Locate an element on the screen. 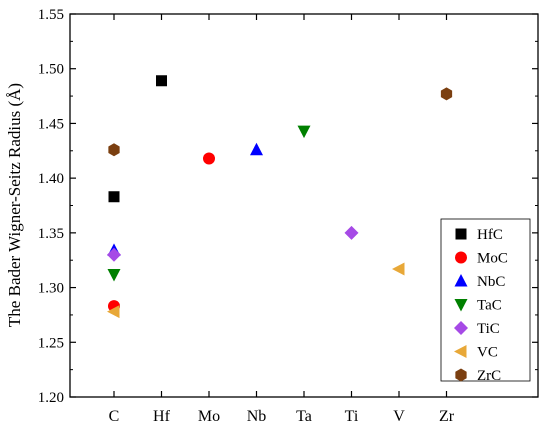 This screenshot has width=550, height=432. x-tick-label: Hf is located at coordinates (162, 416).